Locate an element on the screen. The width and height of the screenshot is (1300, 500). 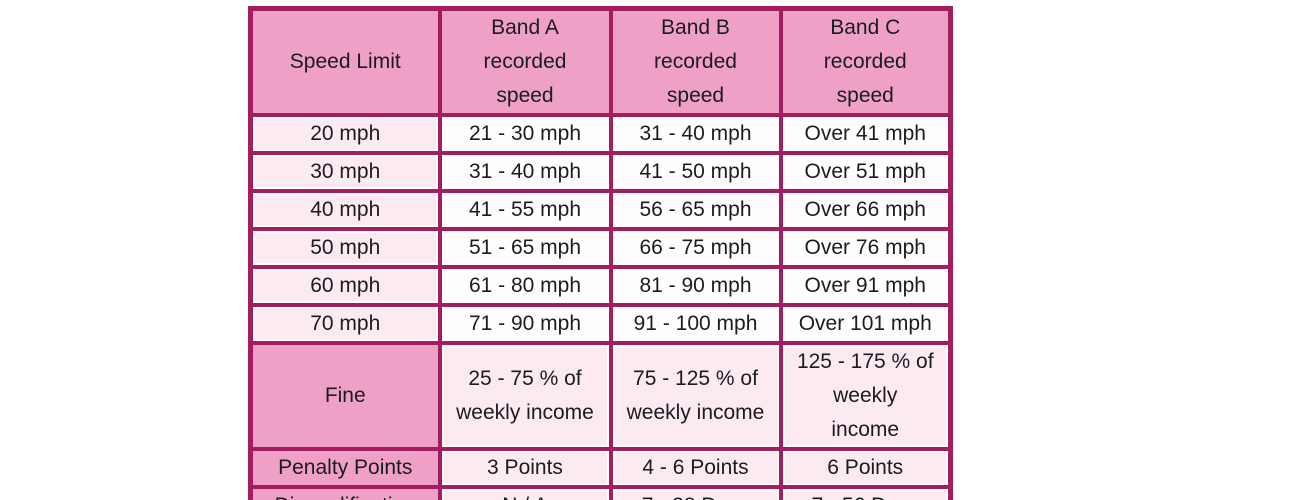
band-c-cell: Over 41 mph is located at coordinates (865, 134).